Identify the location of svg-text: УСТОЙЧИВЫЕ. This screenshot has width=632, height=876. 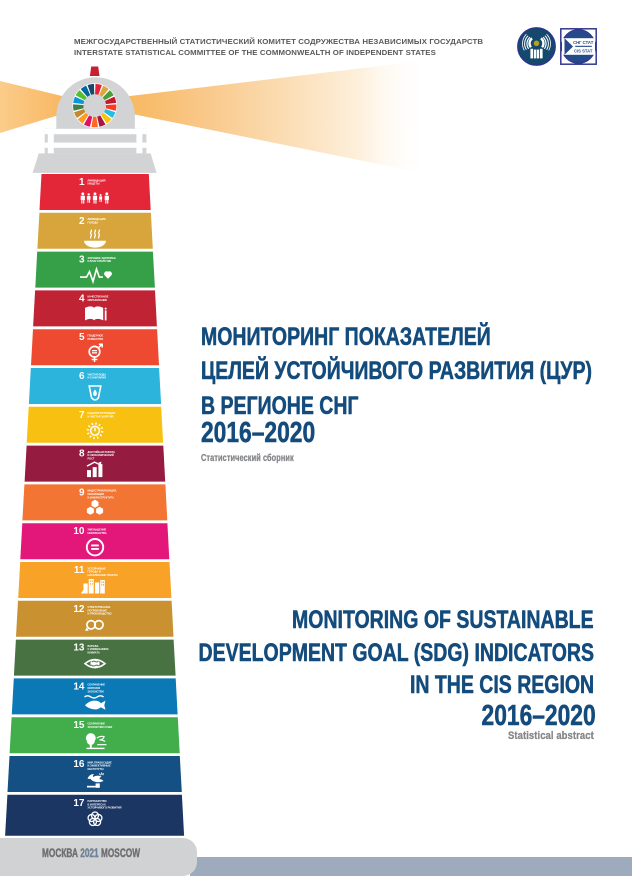
(97, 568).